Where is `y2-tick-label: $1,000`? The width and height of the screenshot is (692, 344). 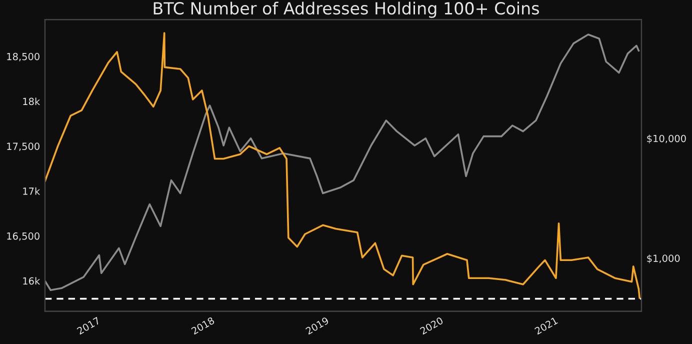 y2-tick-label: $1,000 is located at coordinates (663, 259).